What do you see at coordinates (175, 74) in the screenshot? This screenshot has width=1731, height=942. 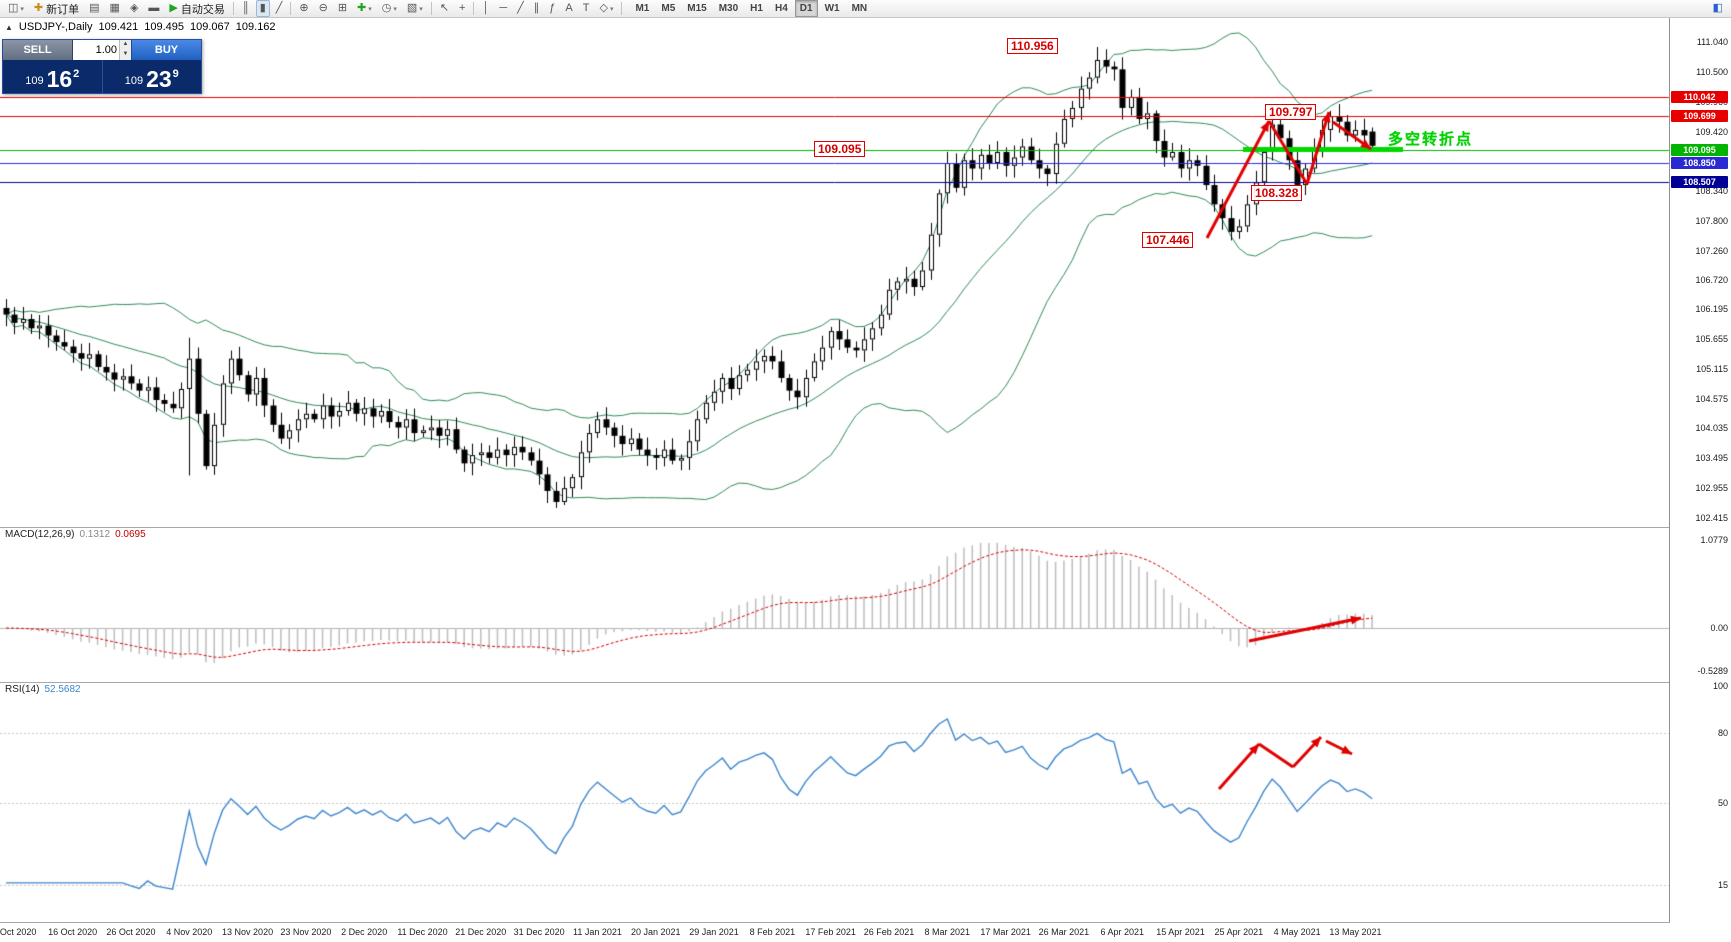 I see `buy-price-point: 9` at bounding box center [175, 74].